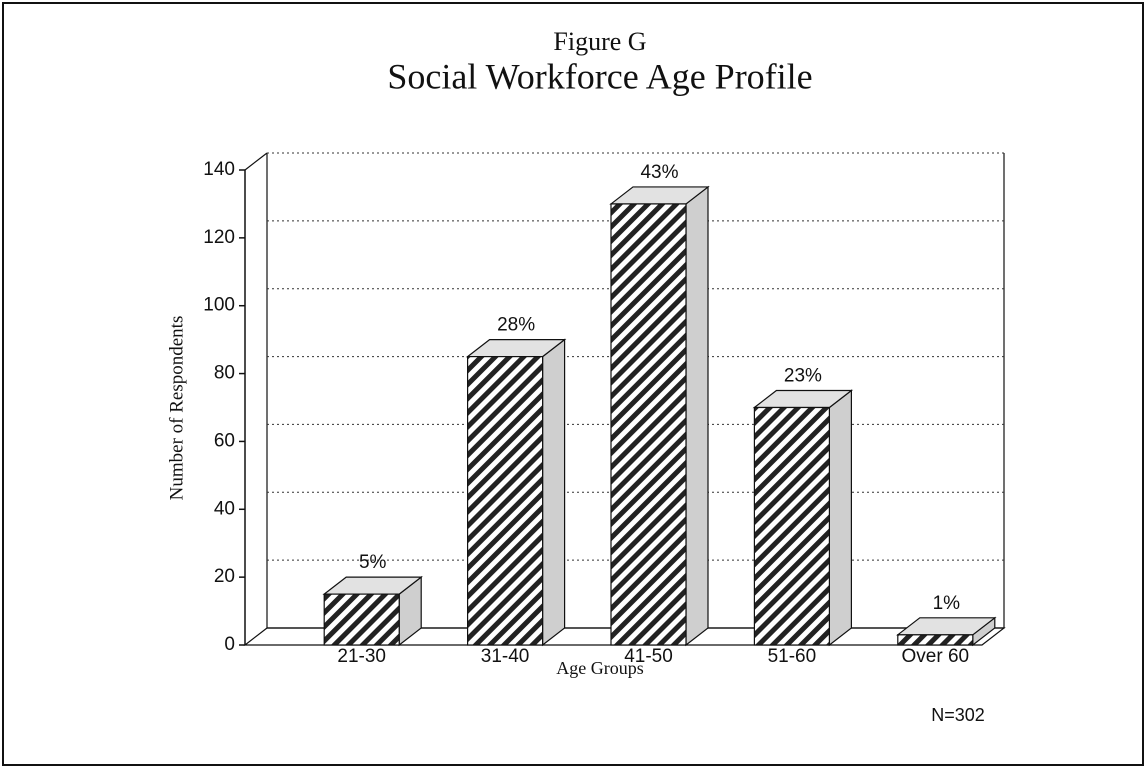 Image resolution: width=1146 pixels, height=768 pixels. I want to click on value-label: 43%, so click(659, 172).